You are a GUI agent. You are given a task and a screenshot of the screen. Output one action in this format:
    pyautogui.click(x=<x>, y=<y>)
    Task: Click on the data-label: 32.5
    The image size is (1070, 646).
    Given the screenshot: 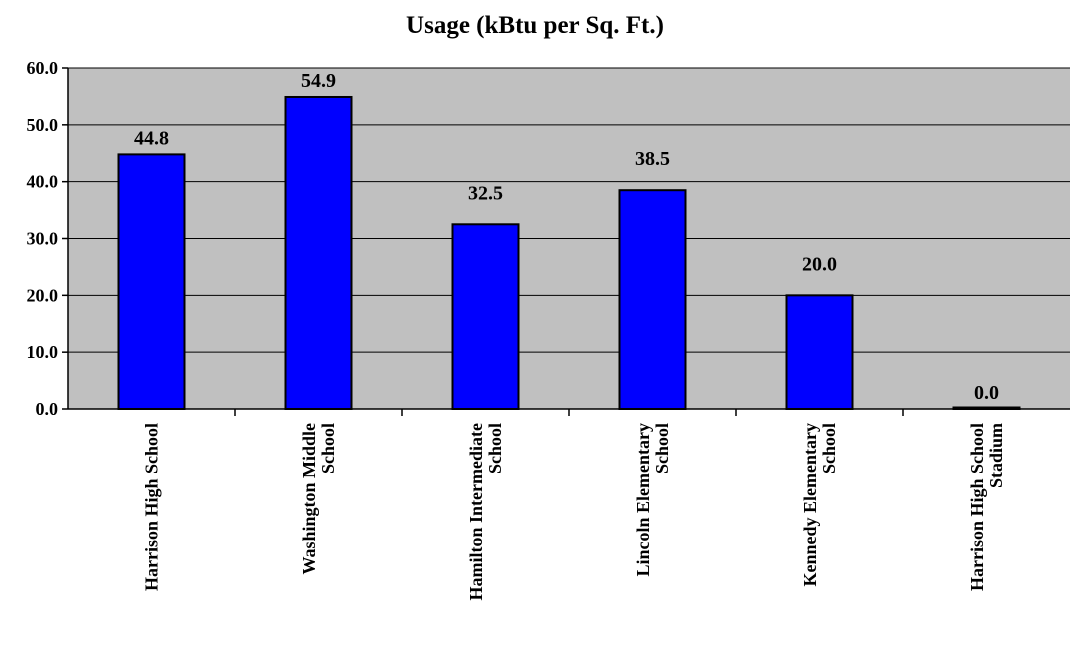 What is the action you would take?
    pyautogui.click(x=485, y=193)
    